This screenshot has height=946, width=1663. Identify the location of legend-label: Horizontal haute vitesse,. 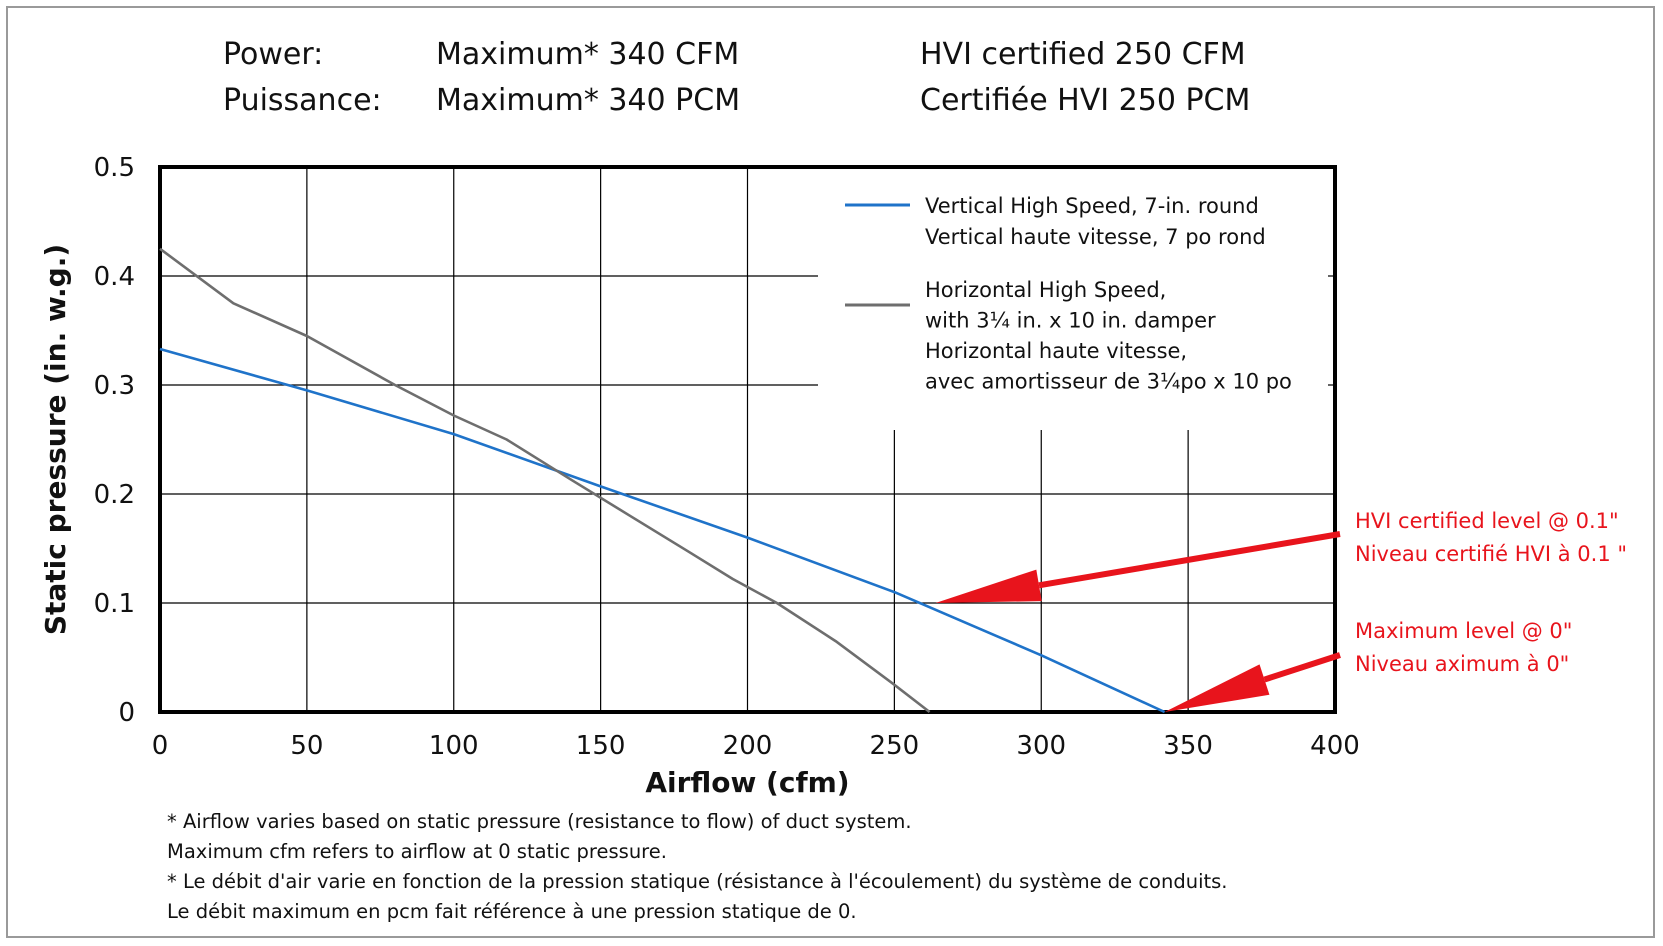
(1056, 351).